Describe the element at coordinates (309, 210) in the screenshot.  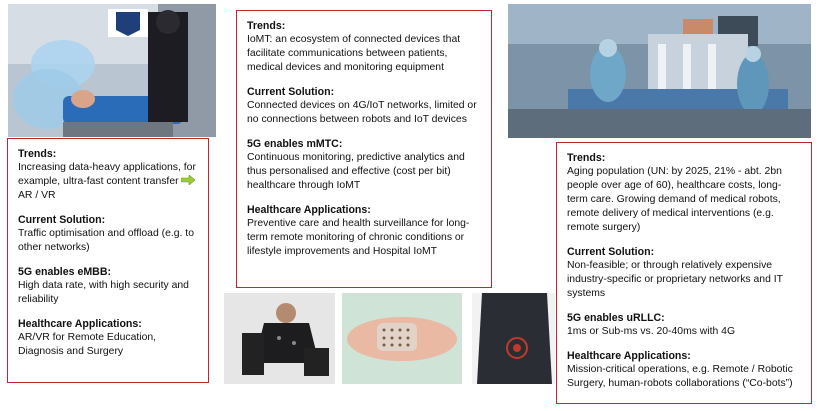
I see `mmtc-apps-heading: Healthcare Applications:` at that location.